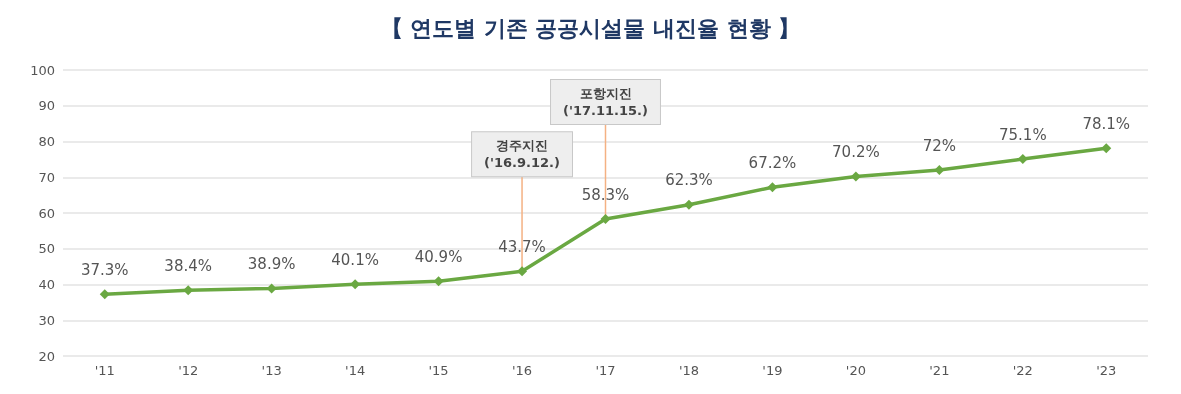 The width and height of the screenshot is (1181, 394). Describe the element at coordinates (188, 370) in the screenshot. I see `x-tick-label: '12` at that location.